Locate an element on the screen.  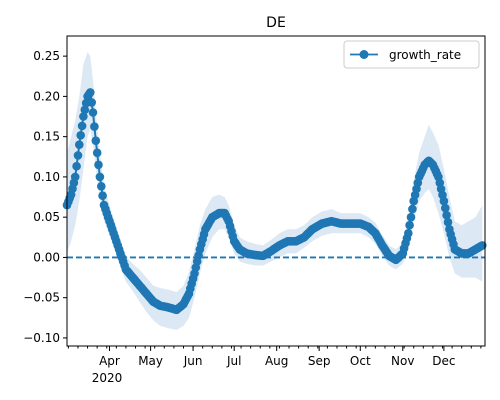
x-axis-year-label: 2020 is located at coordinates (107, 378).